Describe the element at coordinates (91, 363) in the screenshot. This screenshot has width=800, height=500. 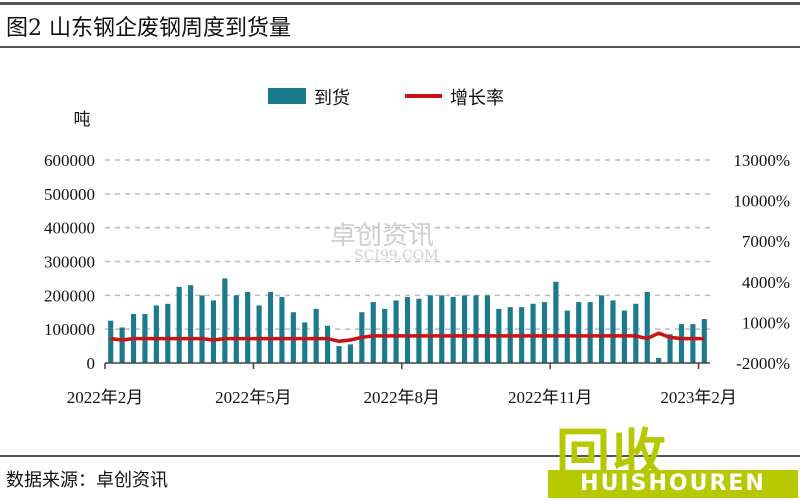
I see `y-tick-left: 0` at that location.